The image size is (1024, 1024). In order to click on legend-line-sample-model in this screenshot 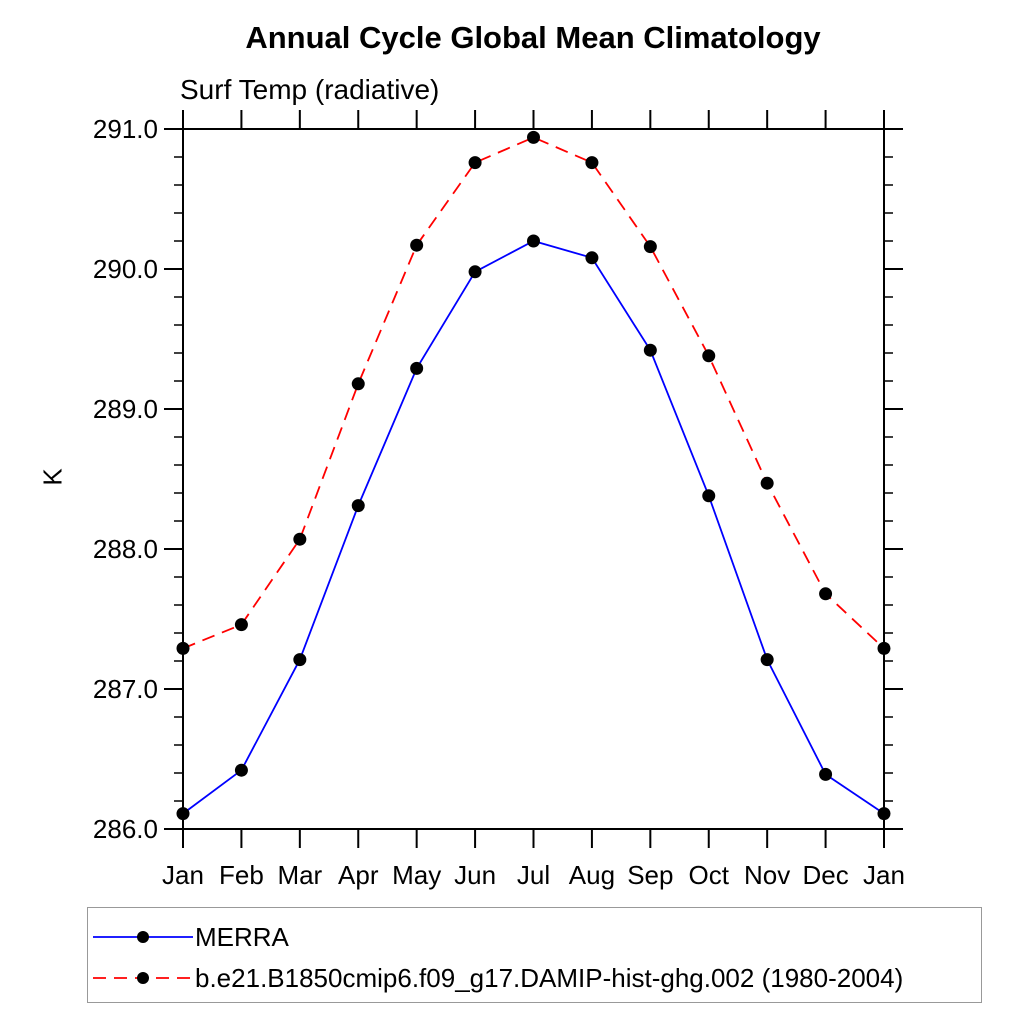, I will do `click(143, 978)`.